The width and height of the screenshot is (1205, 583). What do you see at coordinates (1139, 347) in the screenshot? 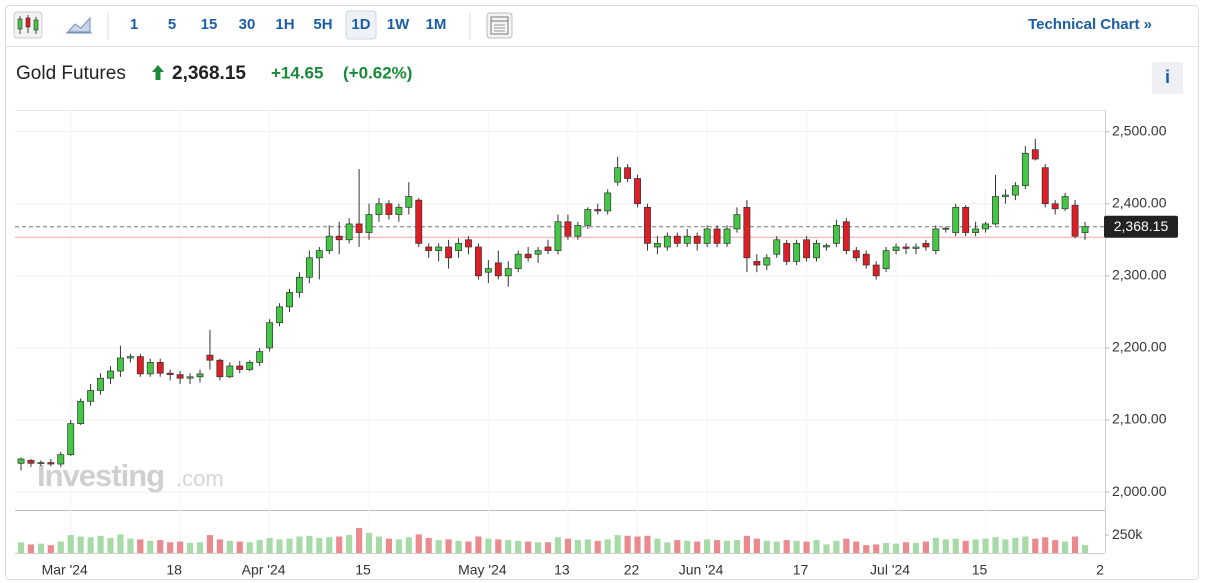
I see `y-tick-label: 2,200.00` at bounding box center [1139, 347].